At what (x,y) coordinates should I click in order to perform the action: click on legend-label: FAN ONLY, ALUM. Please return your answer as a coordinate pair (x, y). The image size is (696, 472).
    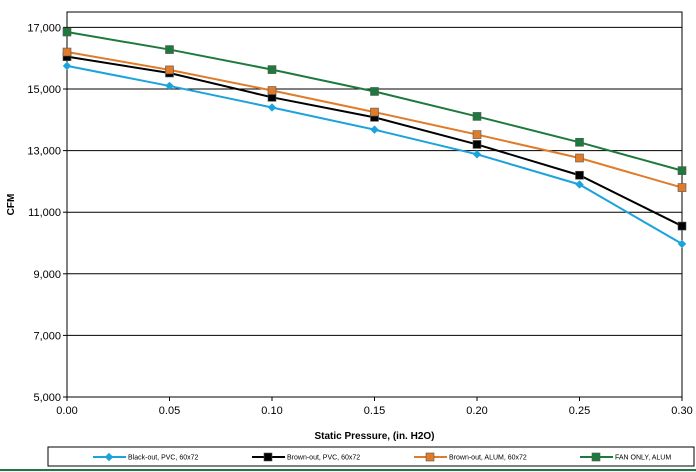
    Looking at the image, I should click on (643, 458).